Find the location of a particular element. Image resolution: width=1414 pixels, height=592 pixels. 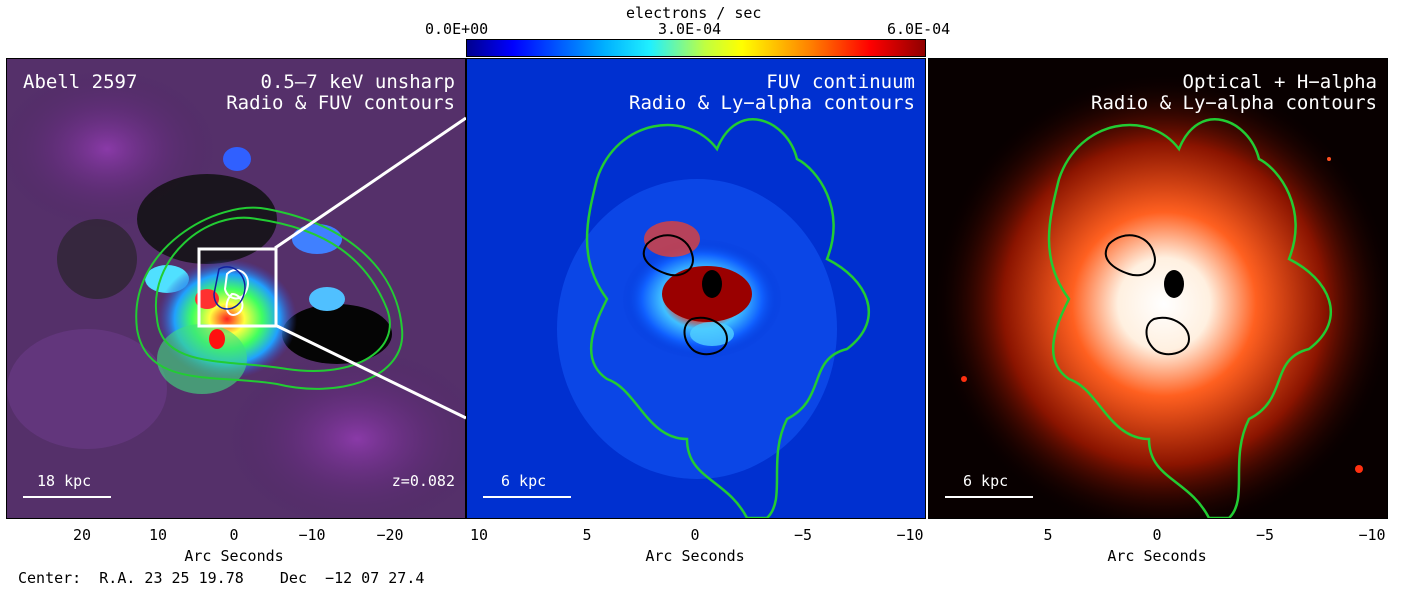

fuv-band-label: FUV continuum is located at coordinates (840, 82).